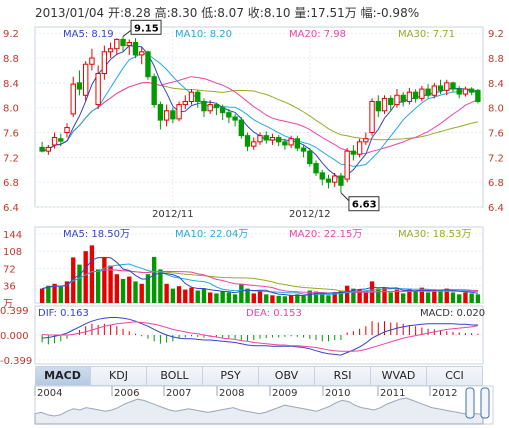 This screenshot has height=428, width=509. What do you see at coordinates (287, 376) in the screenshot?
I see `tab-obv: OBV` at bounding box center [287, 376].